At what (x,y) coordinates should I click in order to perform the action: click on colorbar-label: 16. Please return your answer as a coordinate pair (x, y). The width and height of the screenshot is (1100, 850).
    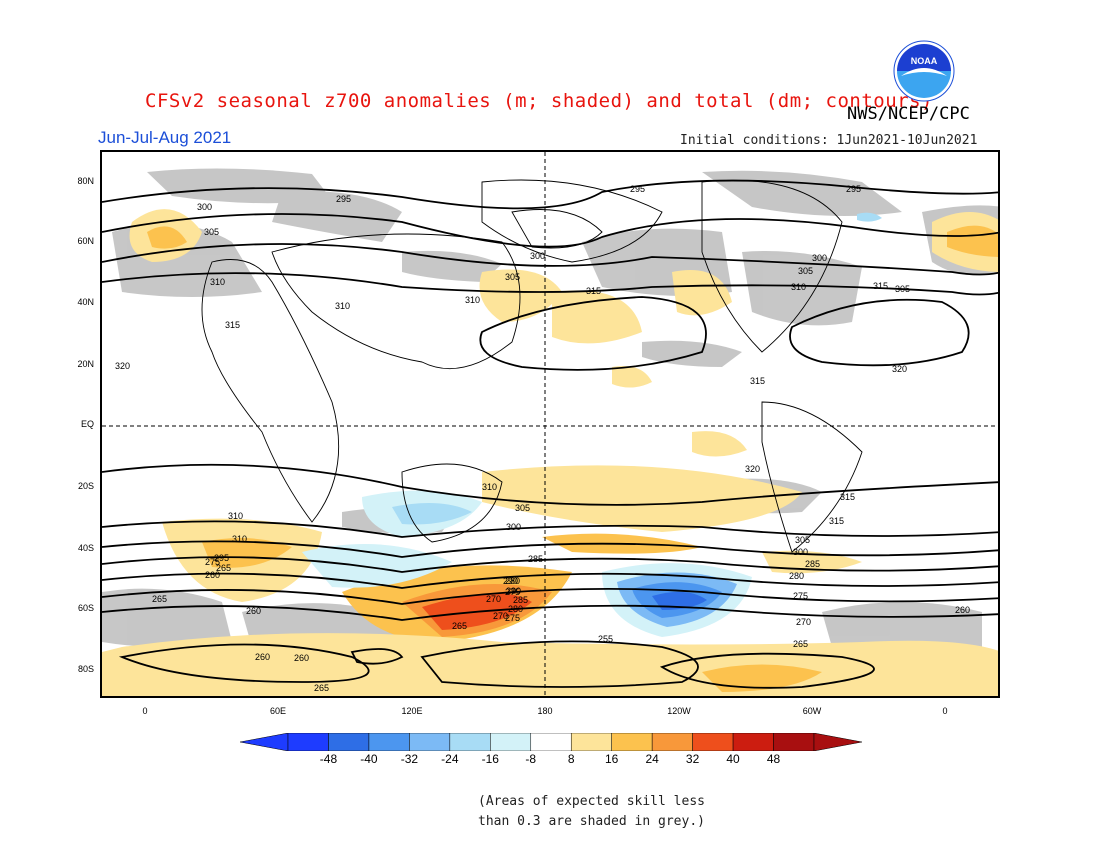
    Looking at the image, I should click on (612, 759).